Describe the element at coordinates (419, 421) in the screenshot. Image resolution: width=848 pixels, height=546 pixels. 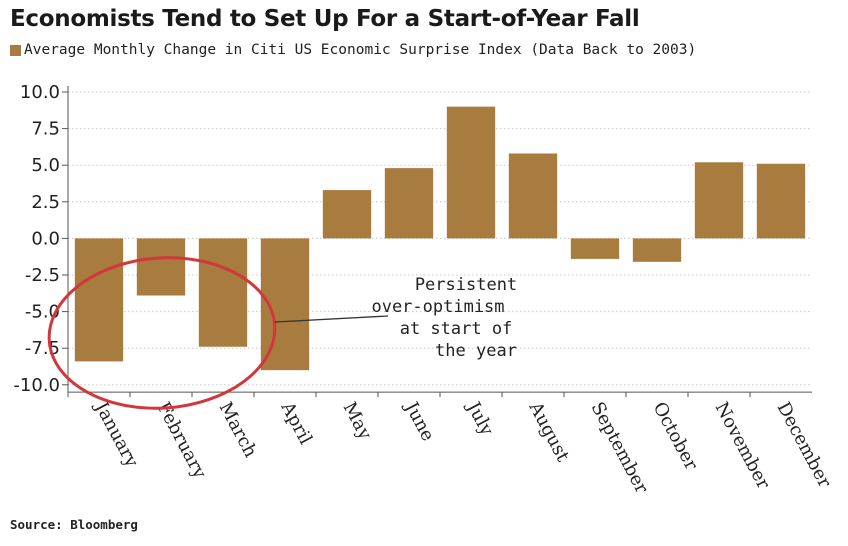
I see `x-tick-label: June` at that location.